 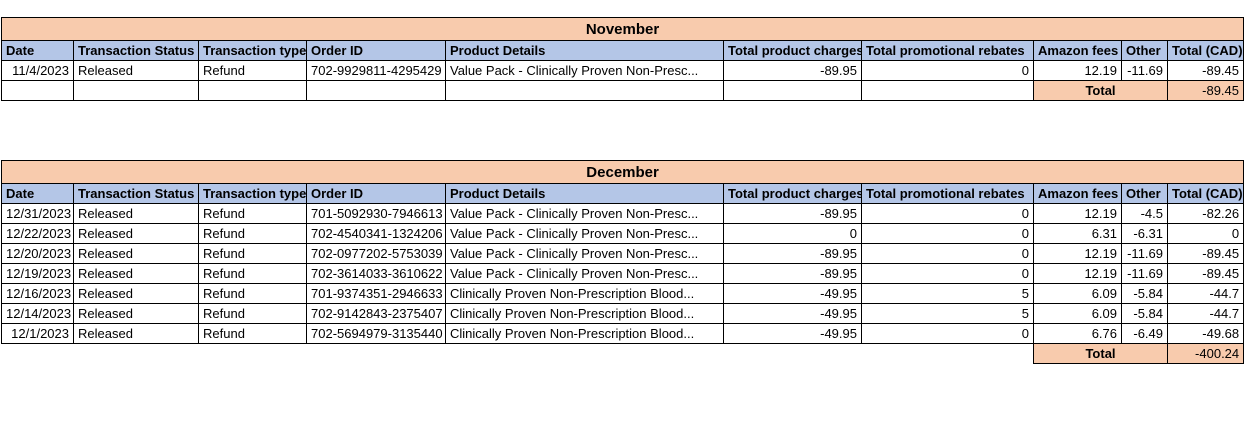 I want to click on cell-order-id: 702-9142843-2375407, so click(x=376, y=313).